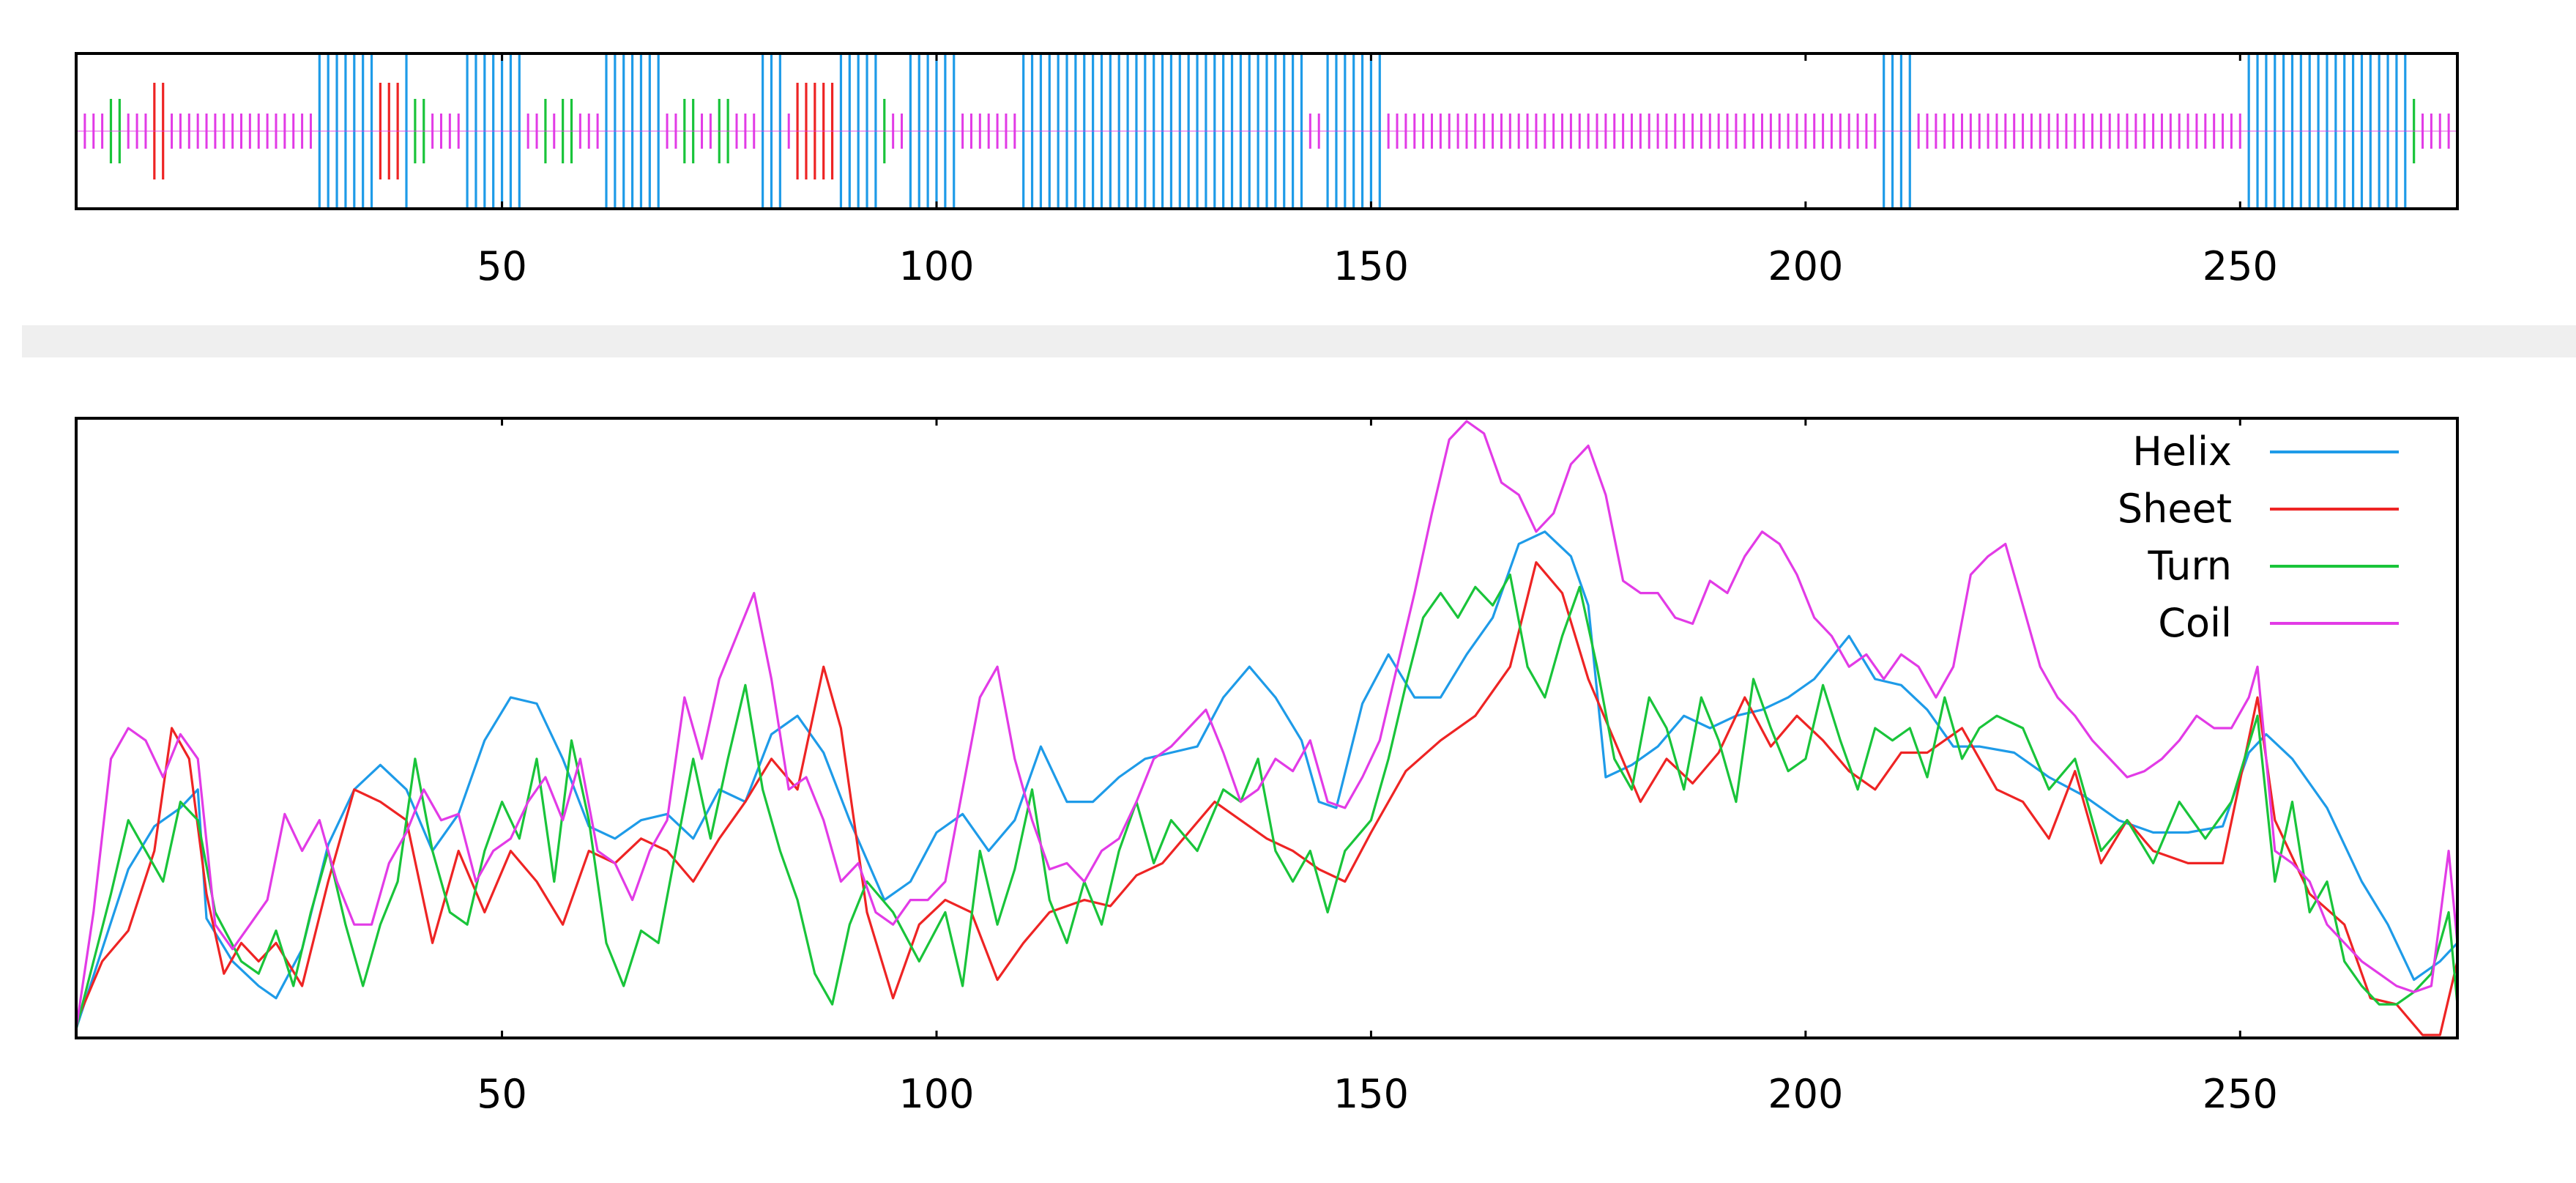 Image resolution: width=2576 pixels, height=1183 pixels. Describe the element at coordinates (2190, 566) in the screenshot. I see `legend-label-turn: Turn` at that location.